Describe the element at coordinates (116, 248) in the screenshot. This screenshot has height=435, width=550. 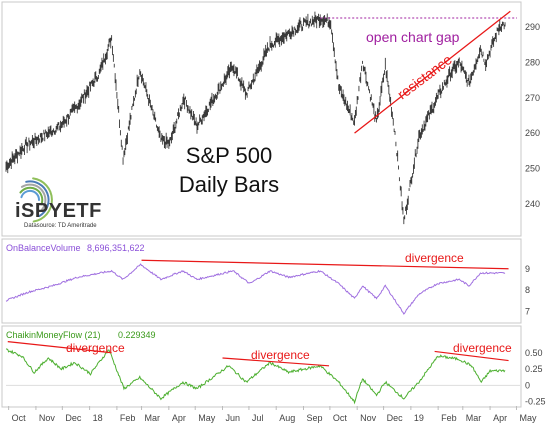
I see `obv-indicator-value: 8,696,351,622` at that location.